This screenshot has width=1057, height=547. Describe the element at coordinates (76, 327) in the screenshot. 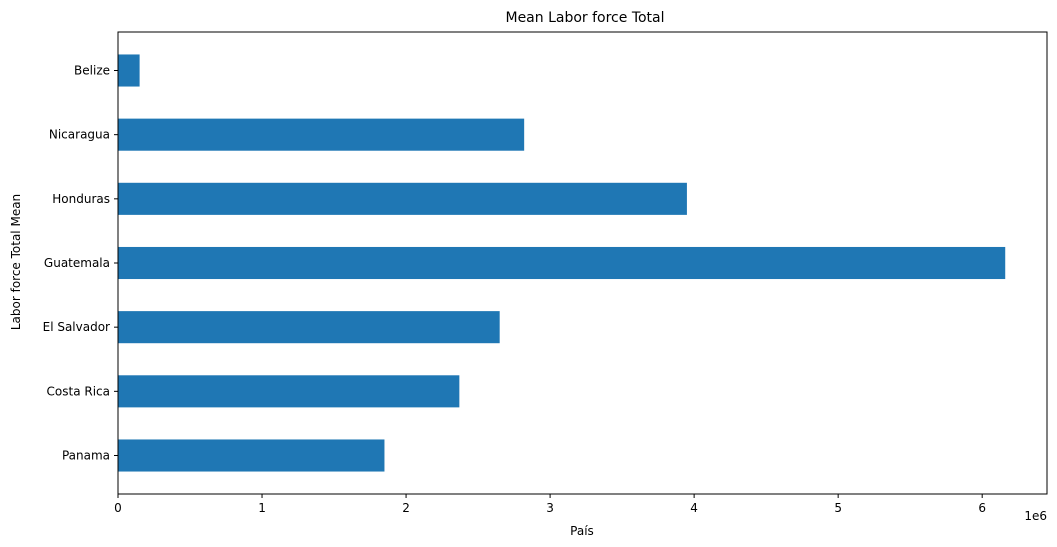

I see `y-tick-label: El Salvador` at that location.